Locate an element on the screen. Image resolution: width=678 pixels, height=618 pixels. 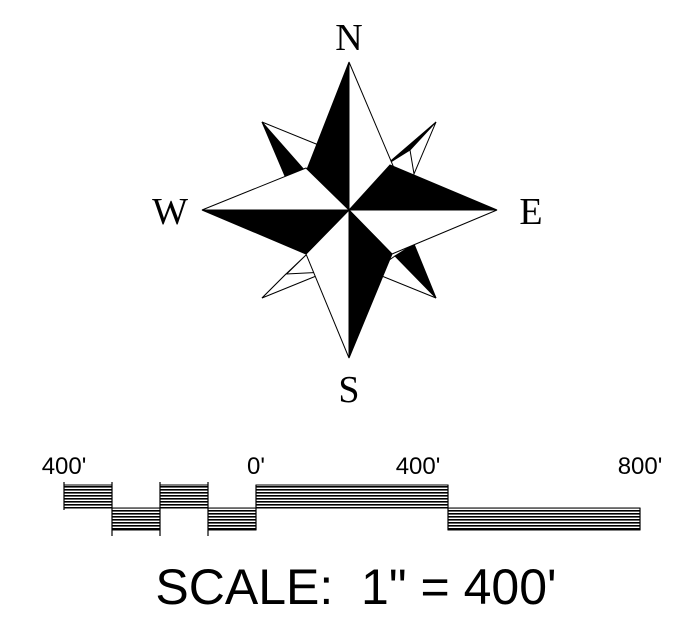
compass-point-west-light is located at coordinates (276, 189).